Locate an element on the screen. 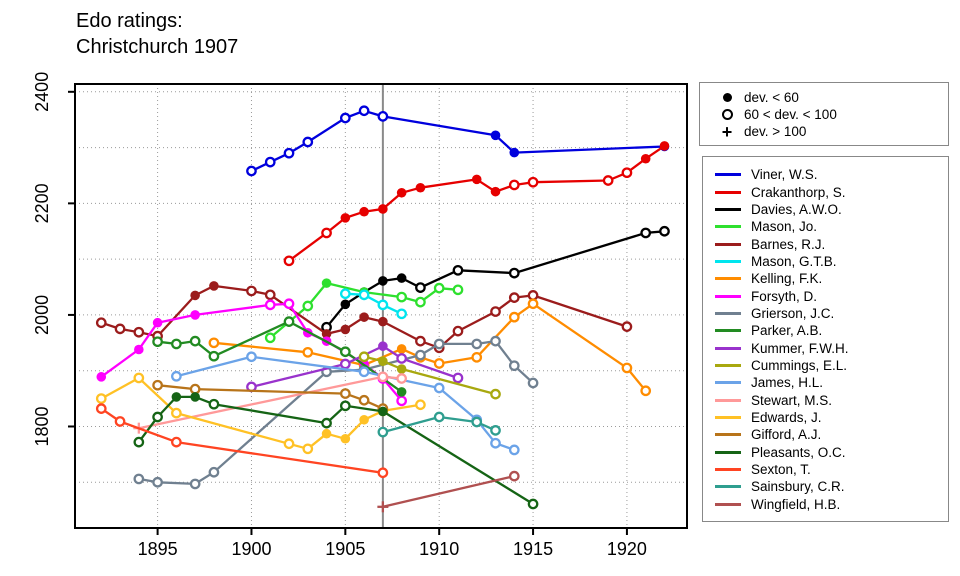  player-legend-item: Mason, Jo. is located at coordinates (831, 226).